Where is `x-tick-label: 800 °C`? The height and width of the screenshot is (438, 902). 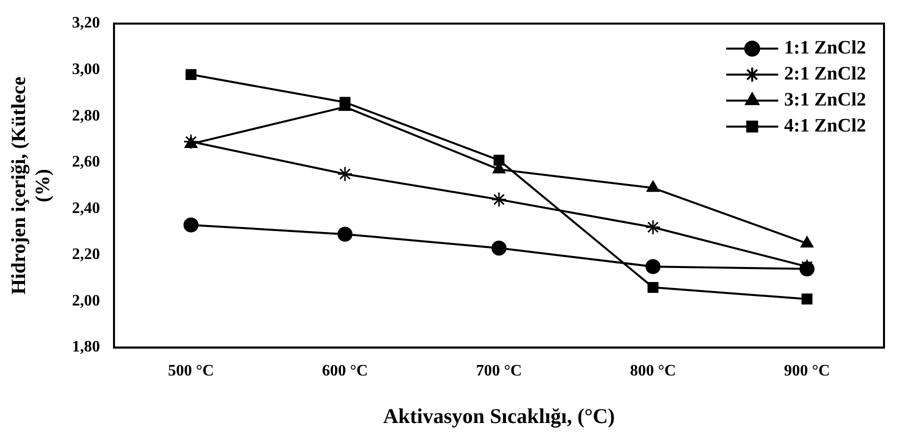
x-tick-label: 800 °C is located at coordinates (653, 371).